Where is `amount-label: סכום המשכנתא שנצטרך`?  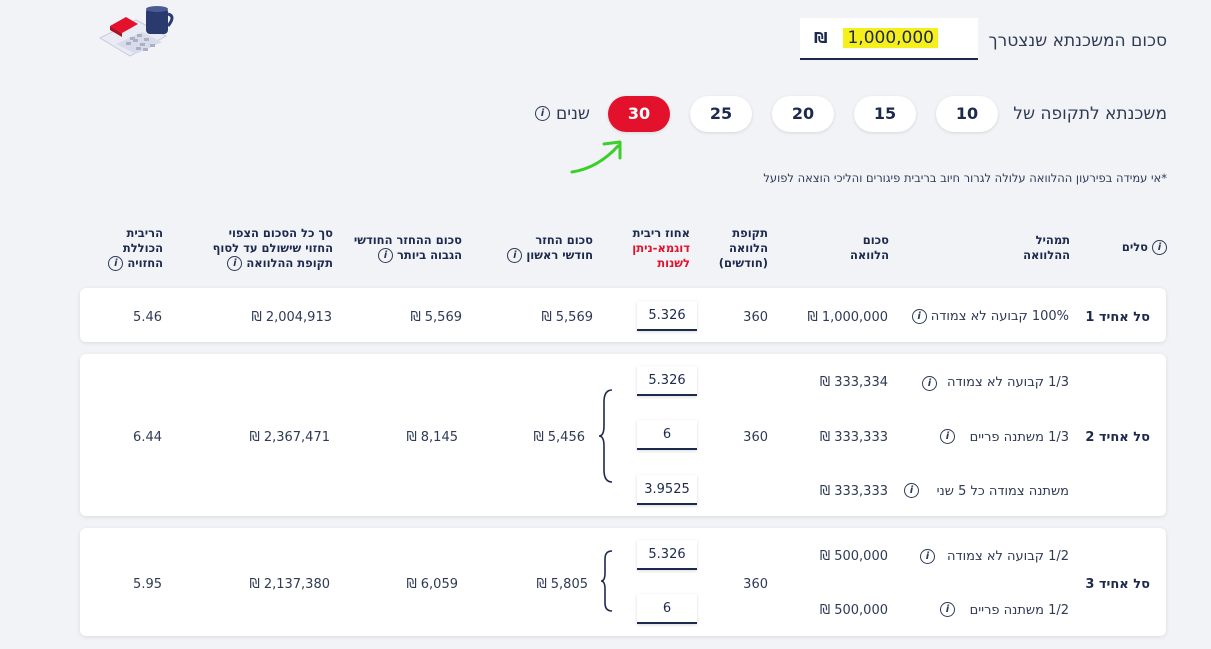 amount-label: סכום המשכנתא שנצטרך is located at coordinates (1077, 41).